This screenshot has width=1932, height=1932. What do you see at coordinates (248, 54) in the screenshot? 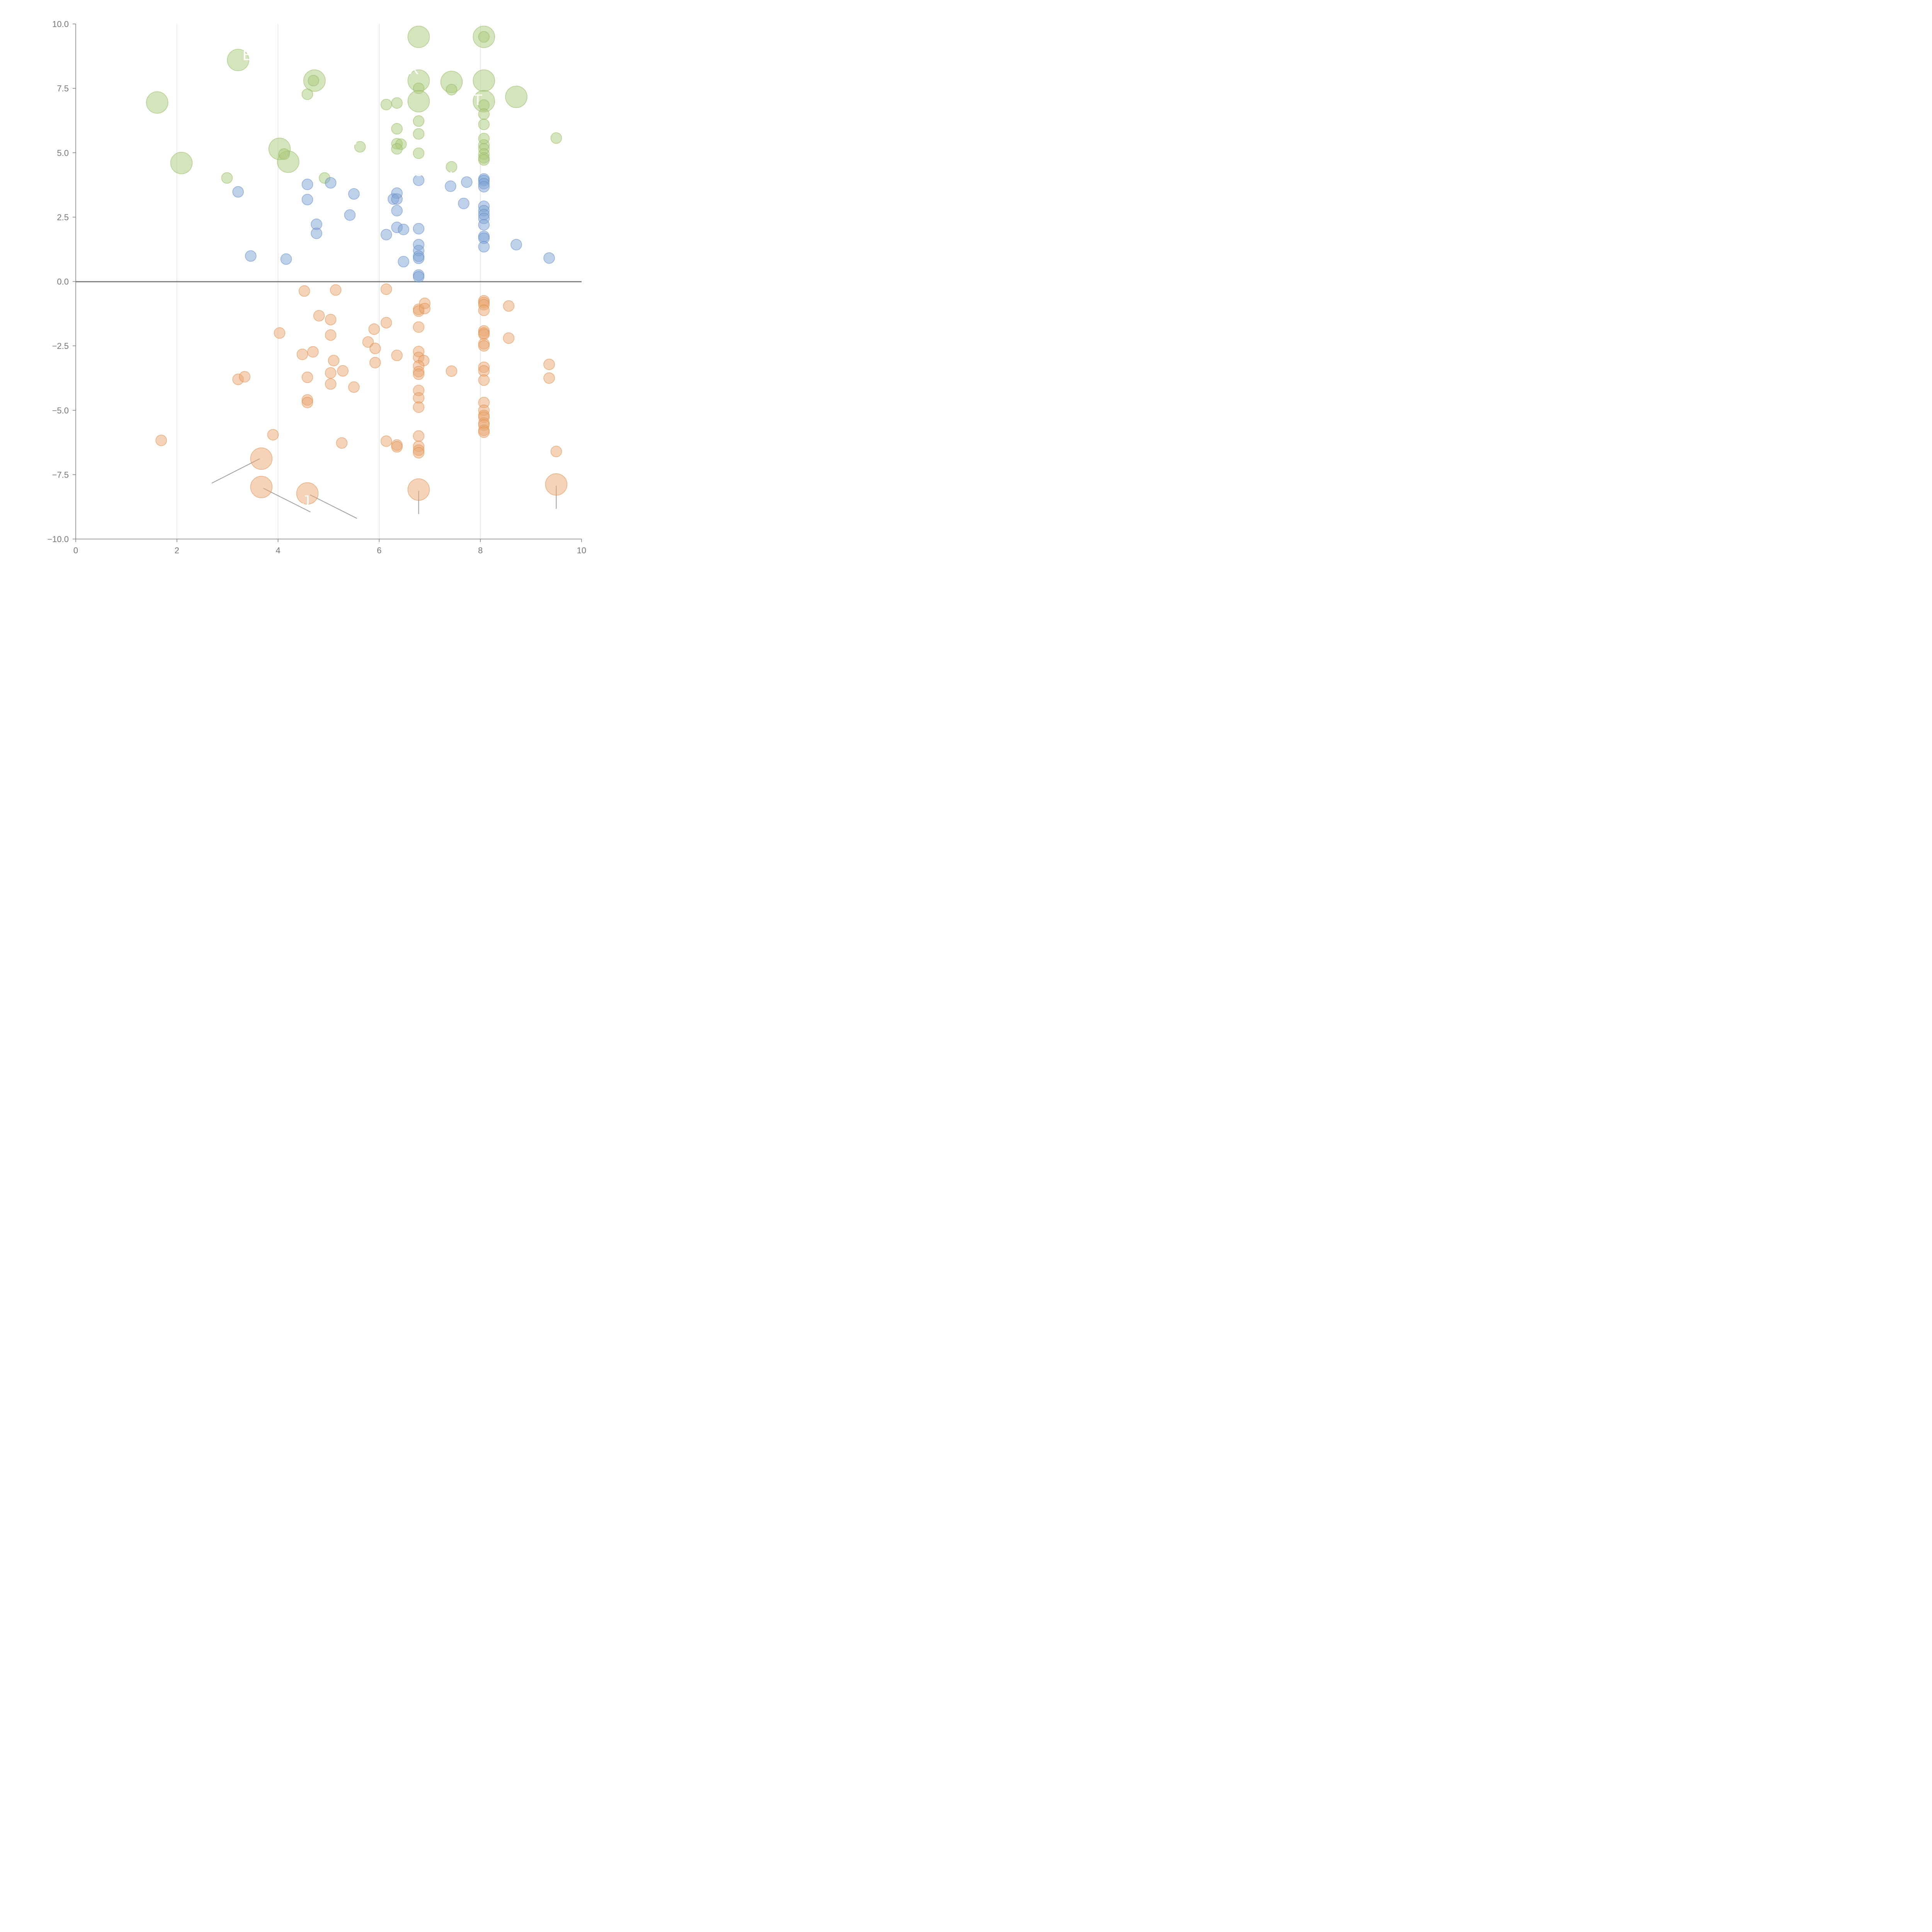
I see `point-label: B` at bounding box center [248, 54].